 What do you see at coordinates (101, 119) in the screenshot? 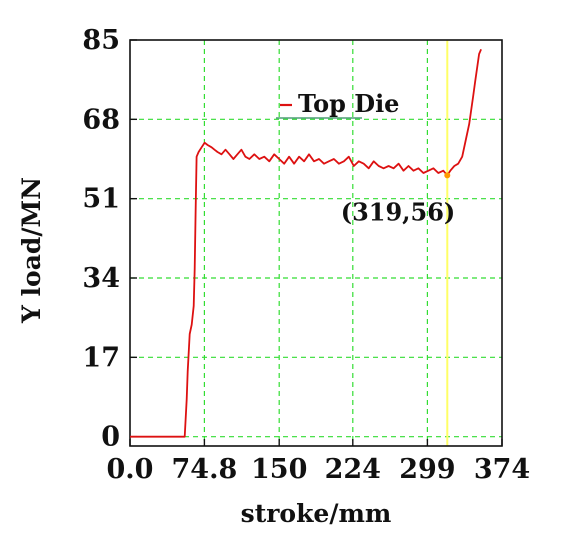
I see `y-tick-label: 68` at bounding box center [101, 119].